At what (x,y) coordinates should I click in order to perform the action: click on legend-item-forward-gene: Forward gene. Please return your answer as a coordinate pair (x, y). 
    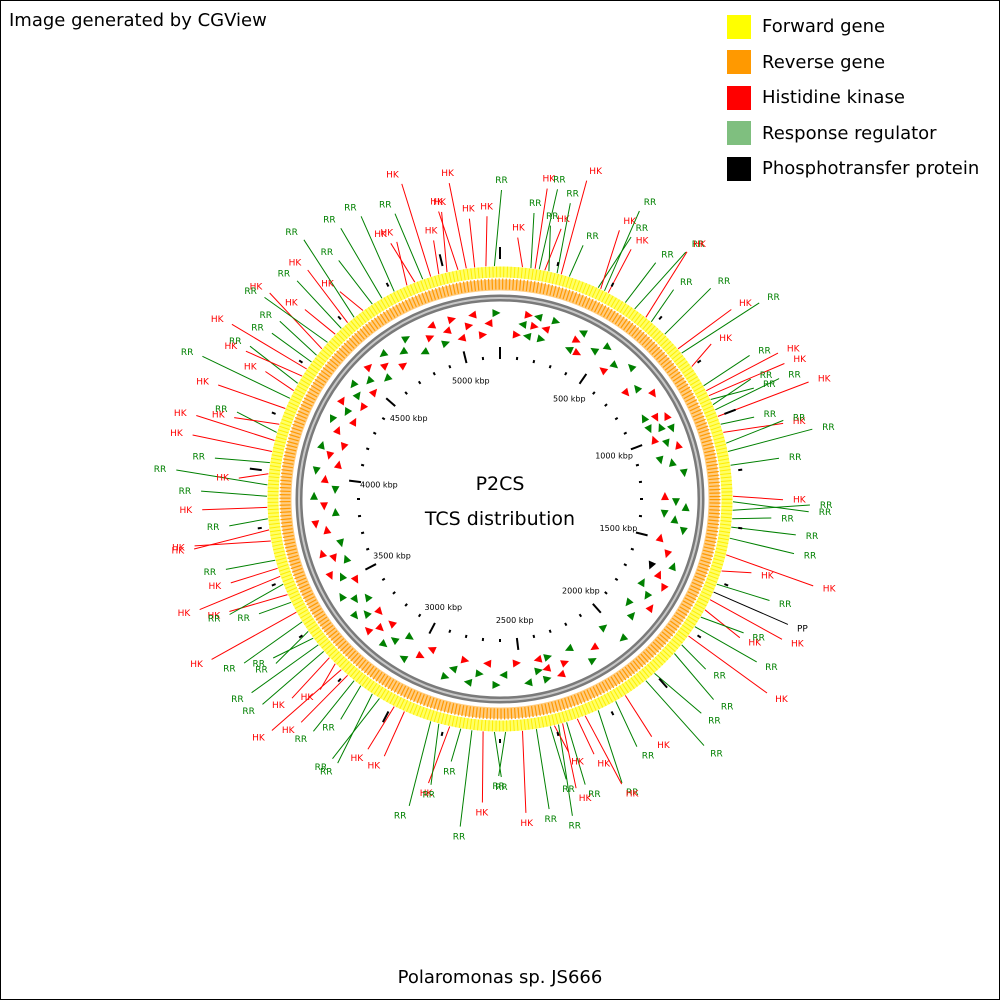
    Looking at the image, I should click on (853, 27).